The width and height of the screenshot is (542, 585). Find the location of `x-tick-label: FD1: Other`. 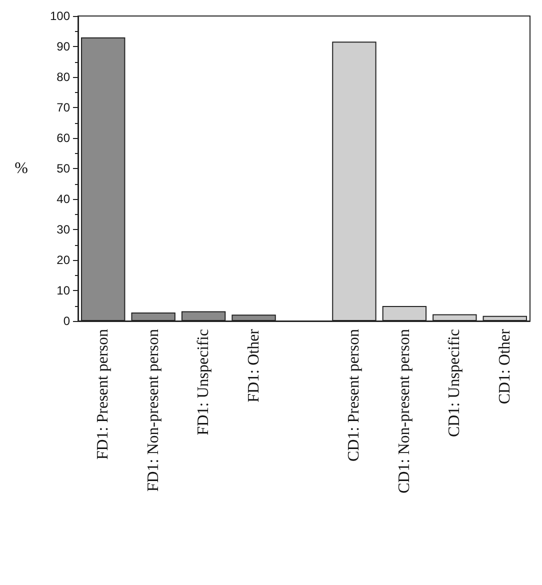

x-tick-label: FD1: Other is located at coordinates (253, 365).